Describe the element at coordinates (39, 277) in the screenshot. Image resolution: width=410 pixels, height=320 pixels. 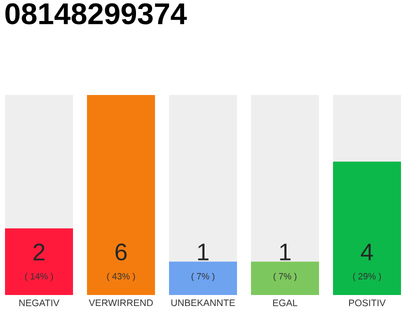
I see `annotation: ( 14% )` at that location.